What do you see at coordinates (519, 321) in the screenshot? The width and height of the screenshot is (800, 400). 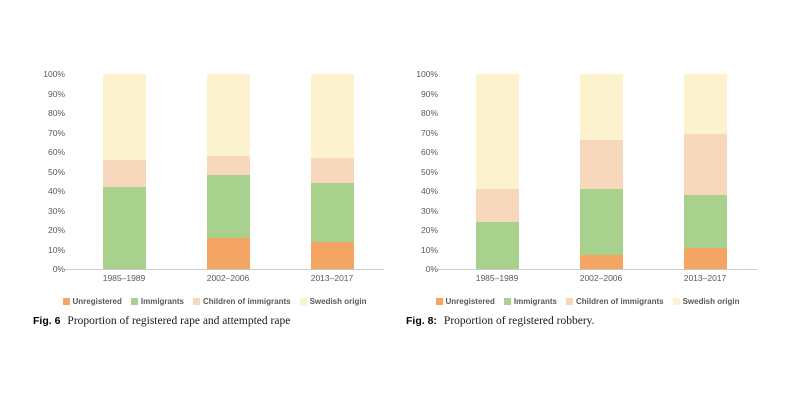 I see `figure-caption-text: Proportion of registered robbery.` at bounding box center [519, 321].